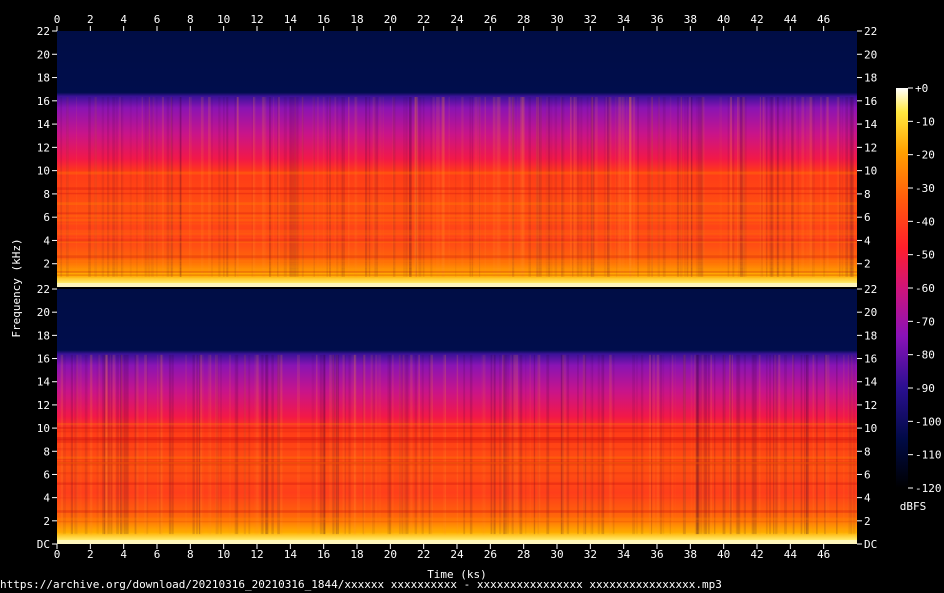 The height and width of the screenshot is (593, 944). Describe the element at coordinates (291, 554) in the screenshot. I see `x-tick-label-bottom: 14` at that location.